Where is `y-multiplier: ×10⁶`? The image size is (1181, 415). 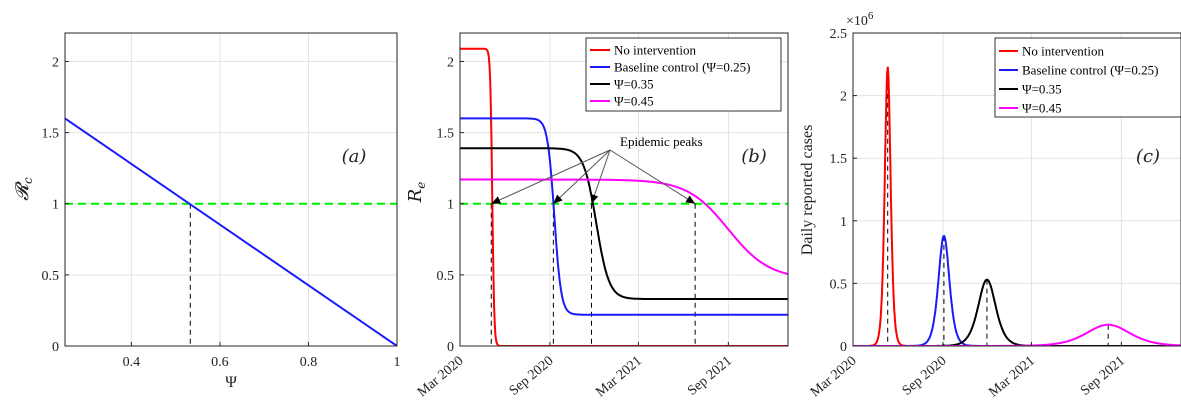
y-multiplier: ×10⁶ is located at coordinates (860, 19).